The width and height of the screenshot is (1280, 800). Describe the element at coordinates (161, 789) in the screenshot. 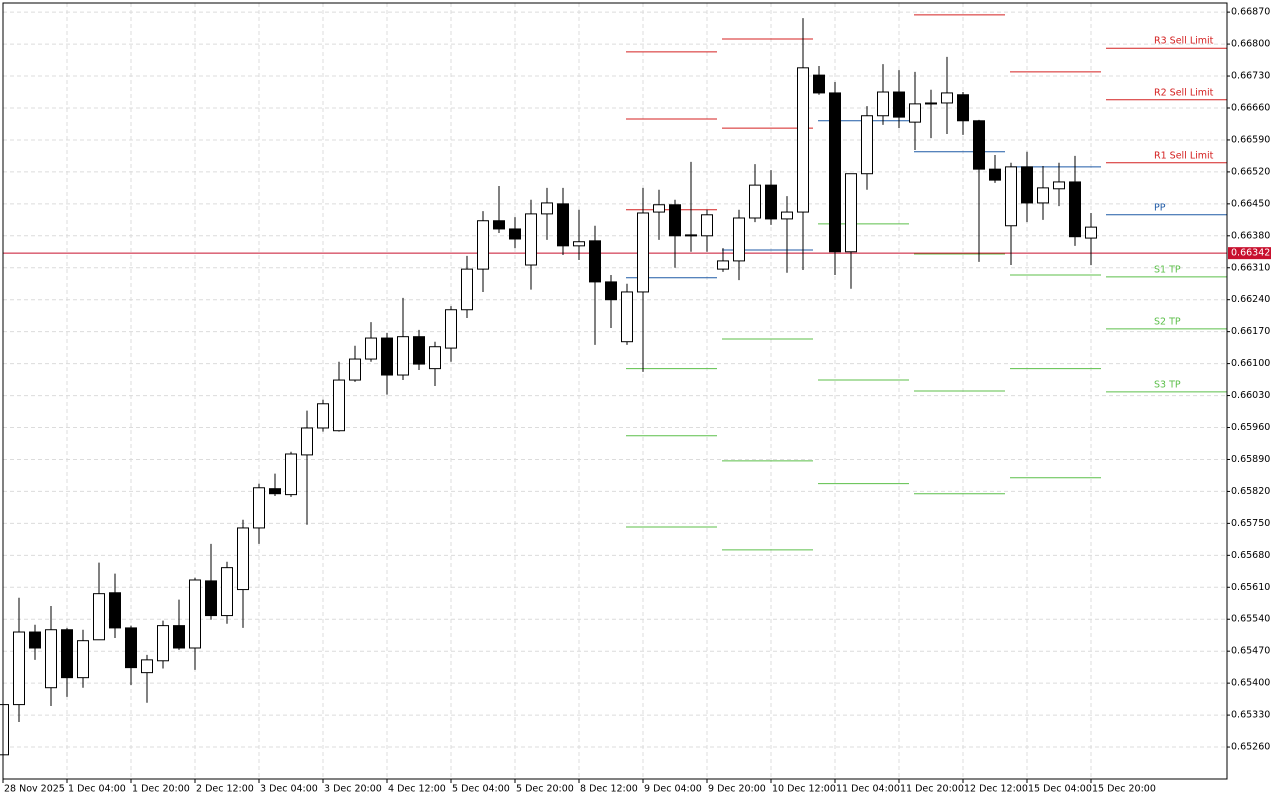

I see `x-tick-label: 1 Dec 20:00` at that location.